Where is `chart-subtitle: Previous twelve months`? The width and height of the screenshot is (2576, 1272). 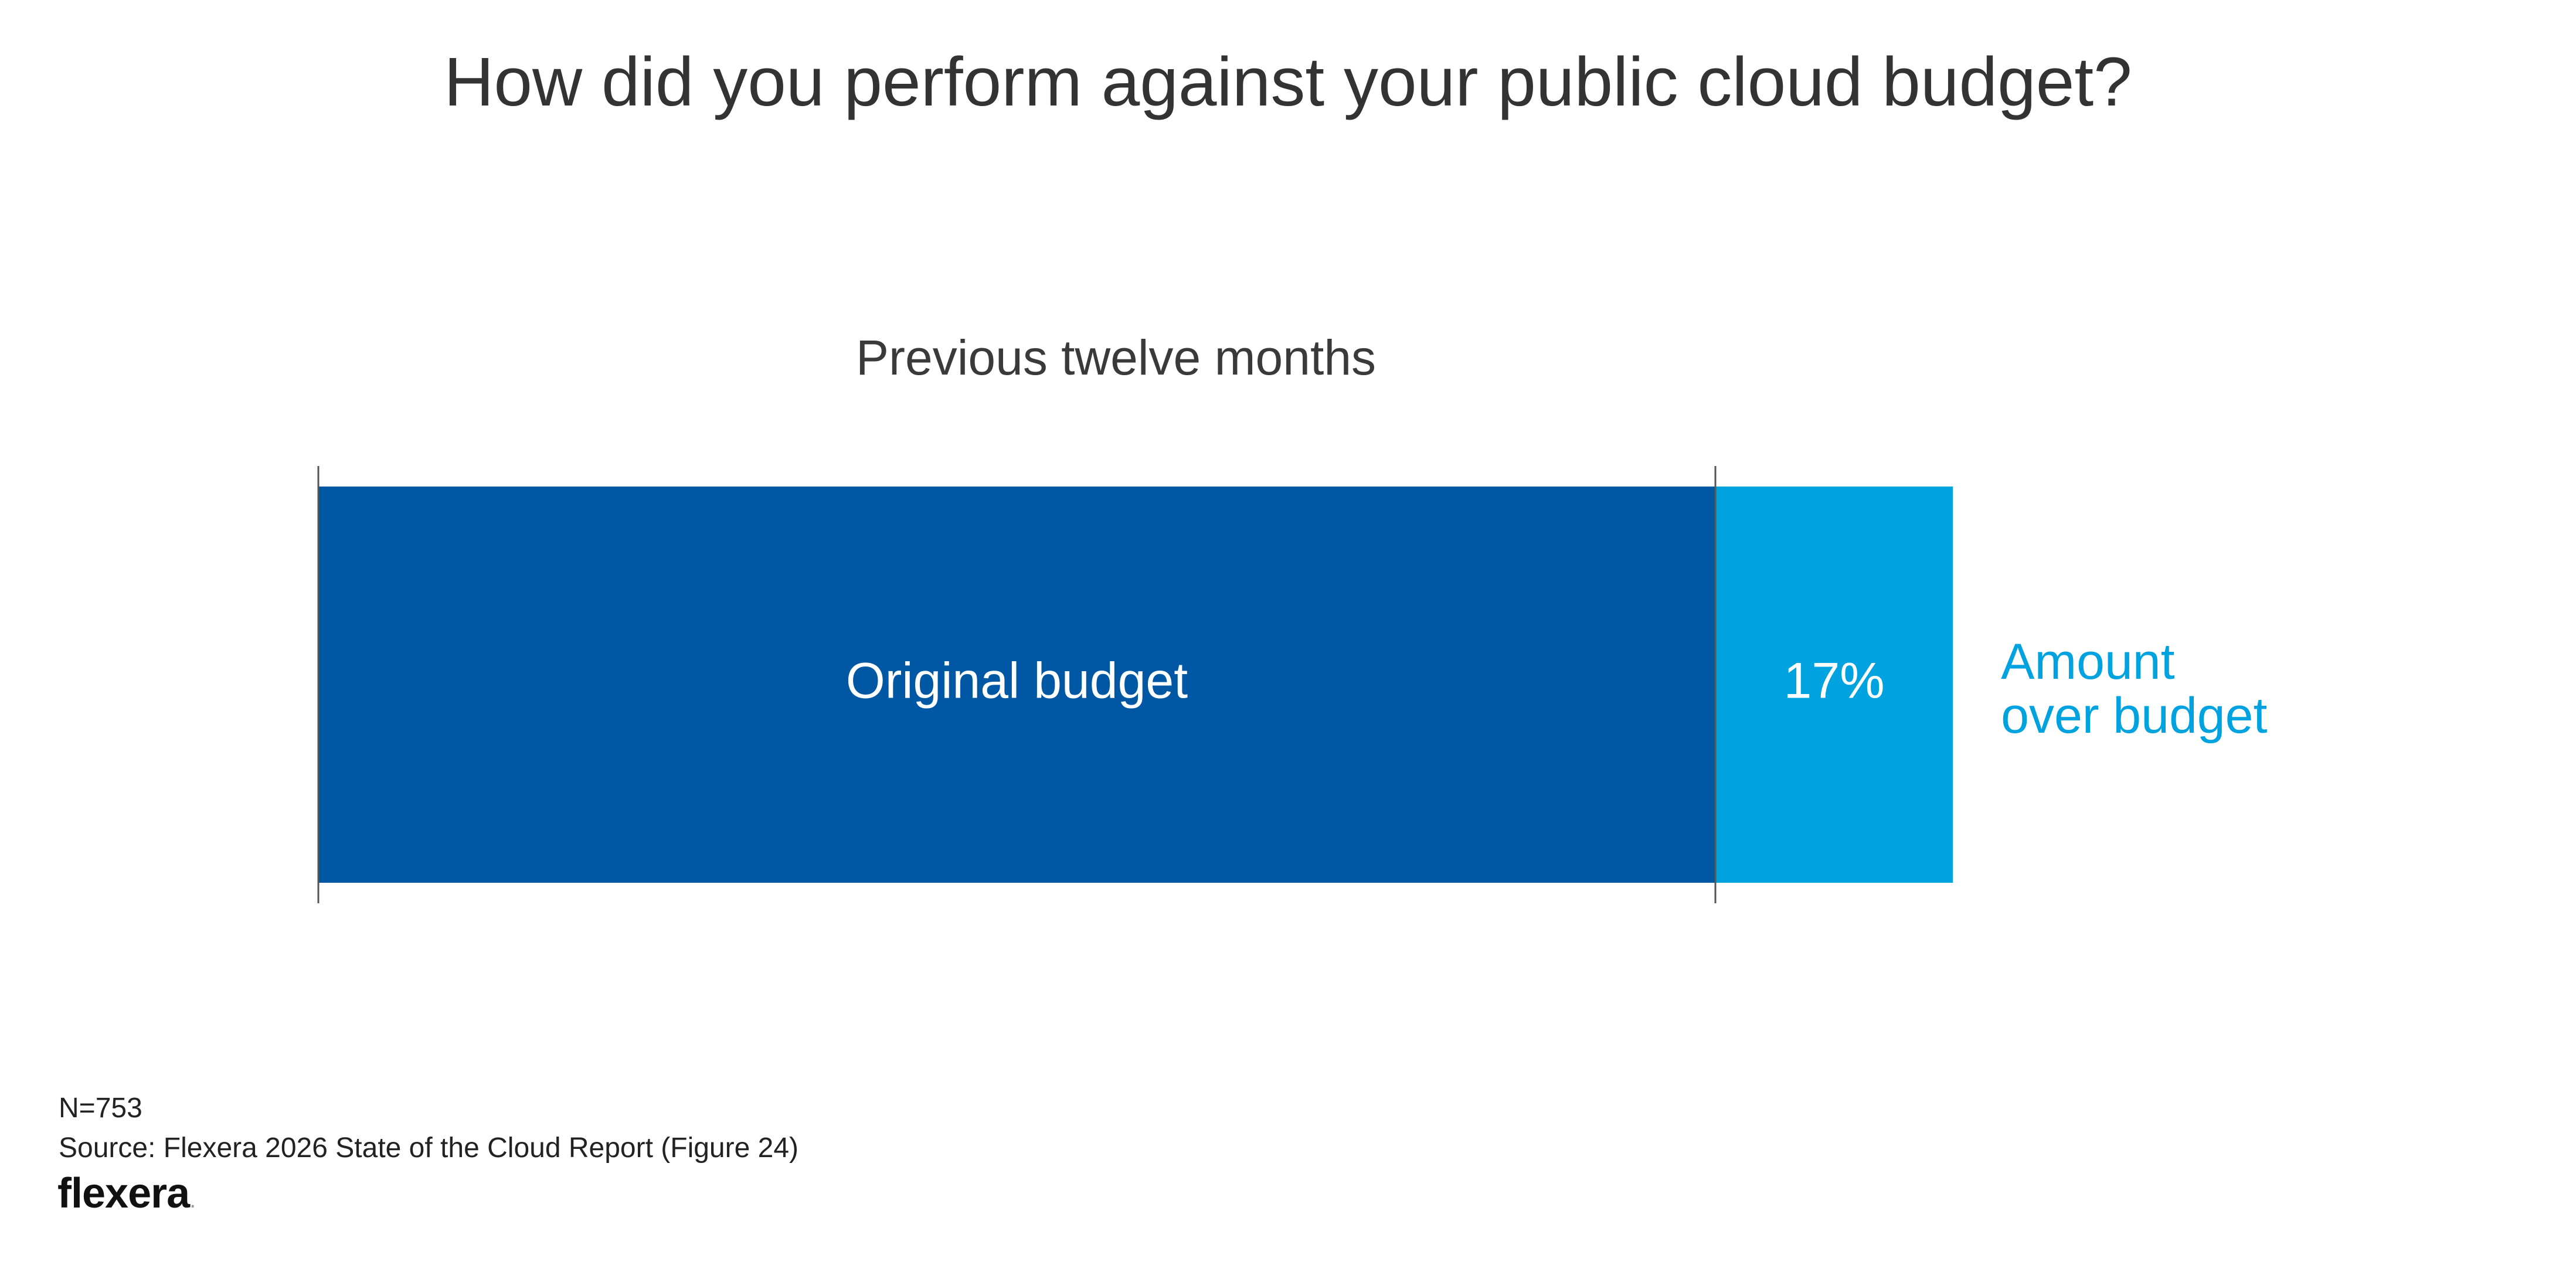 chart-subtitle: Previous twelve months is located at coordinates (1116, 357).